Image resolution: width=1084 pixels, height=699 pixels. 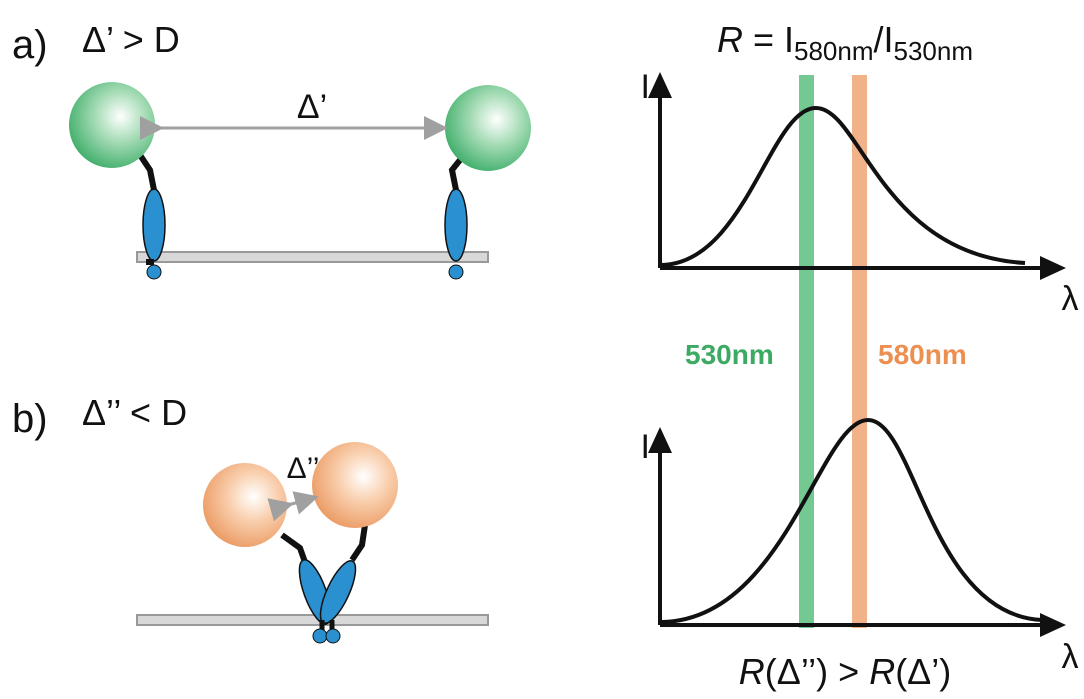 What do you see at coordinates (293, 506) in the screenshot?
I see `distance-arrow` at bounding box center [293, 506].